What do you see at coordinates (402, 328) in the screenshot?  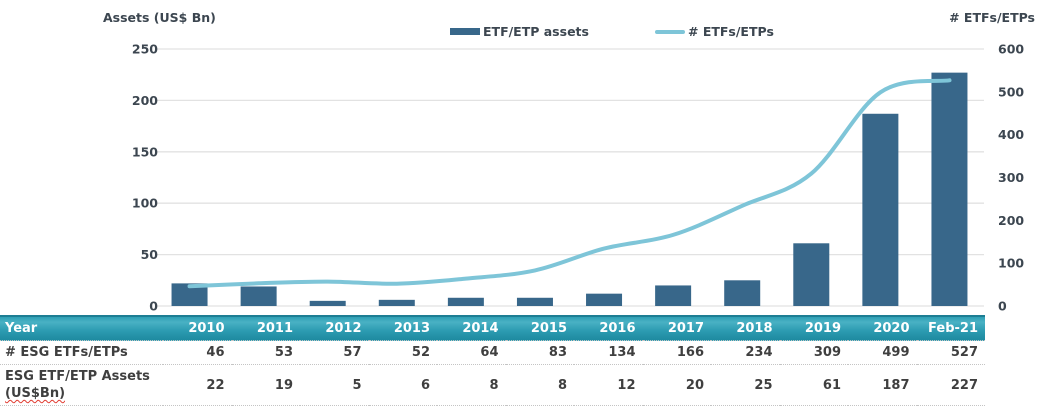 I see `year-column-header: 2013` at bounding box center [402, 328].